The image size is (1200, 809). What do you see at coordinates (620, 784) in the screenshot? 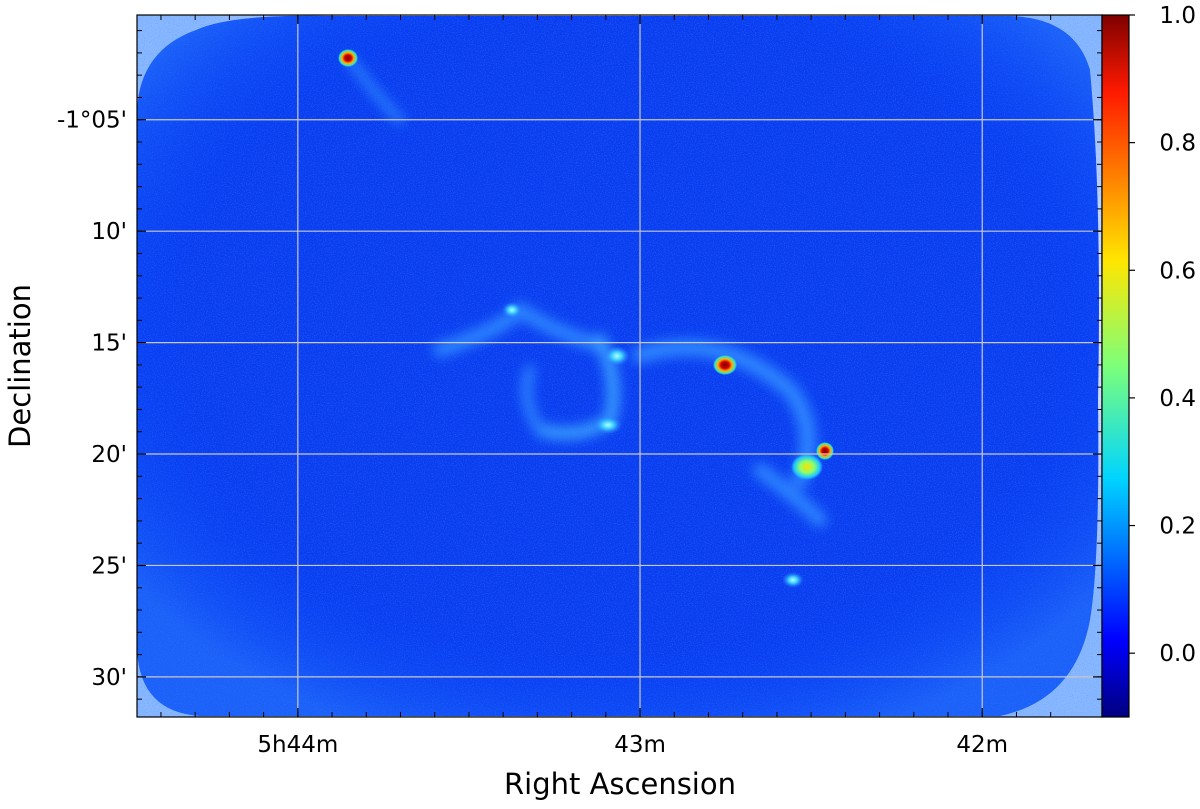
I see `x-axis-label: Right Ascension` at bounding box center [620, 784].